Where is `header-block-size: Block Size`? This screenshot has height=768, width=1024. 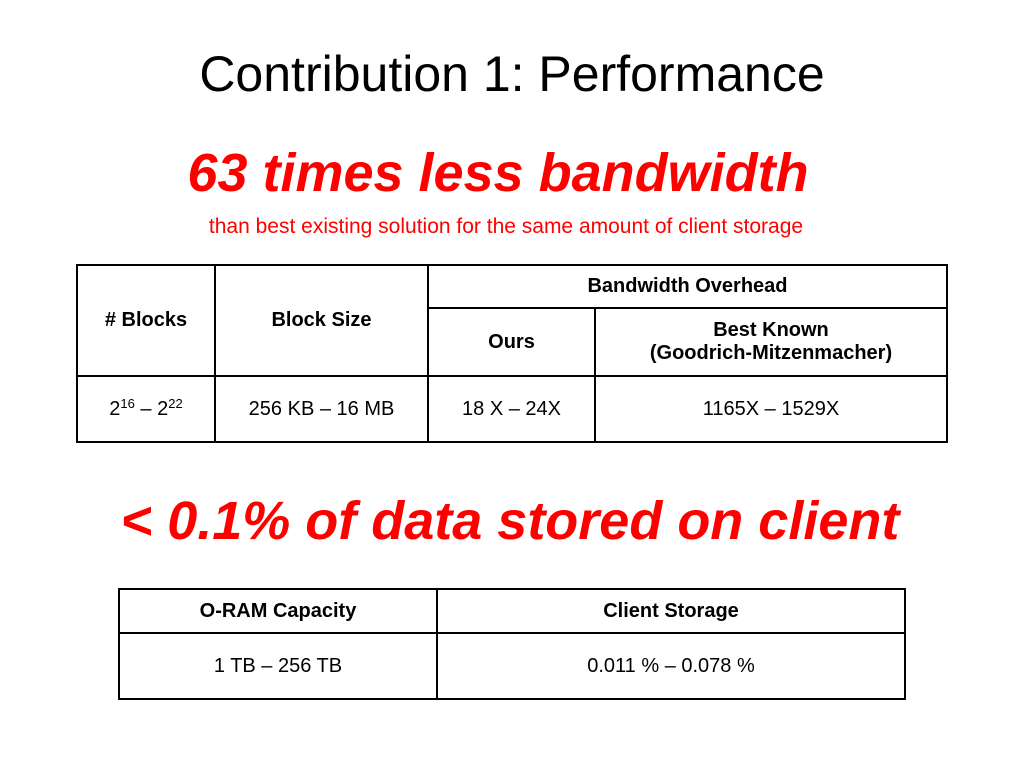
header-block-size: Block Size is located at coordinates (321, 320).